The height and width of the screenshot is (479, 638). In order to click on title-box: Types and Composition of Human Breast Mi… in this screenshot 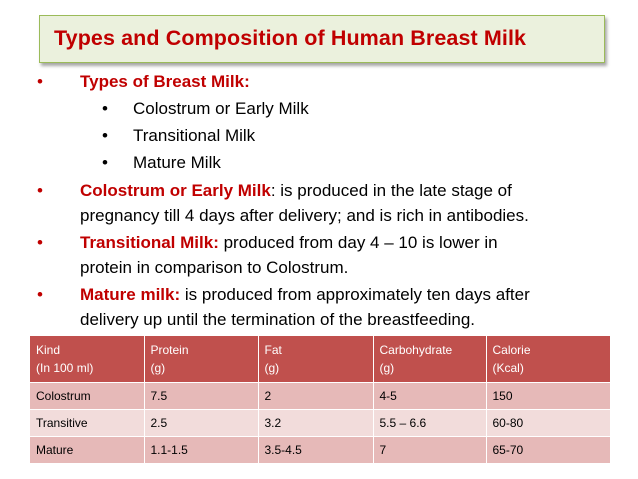, I will do `click(322, 39)`.